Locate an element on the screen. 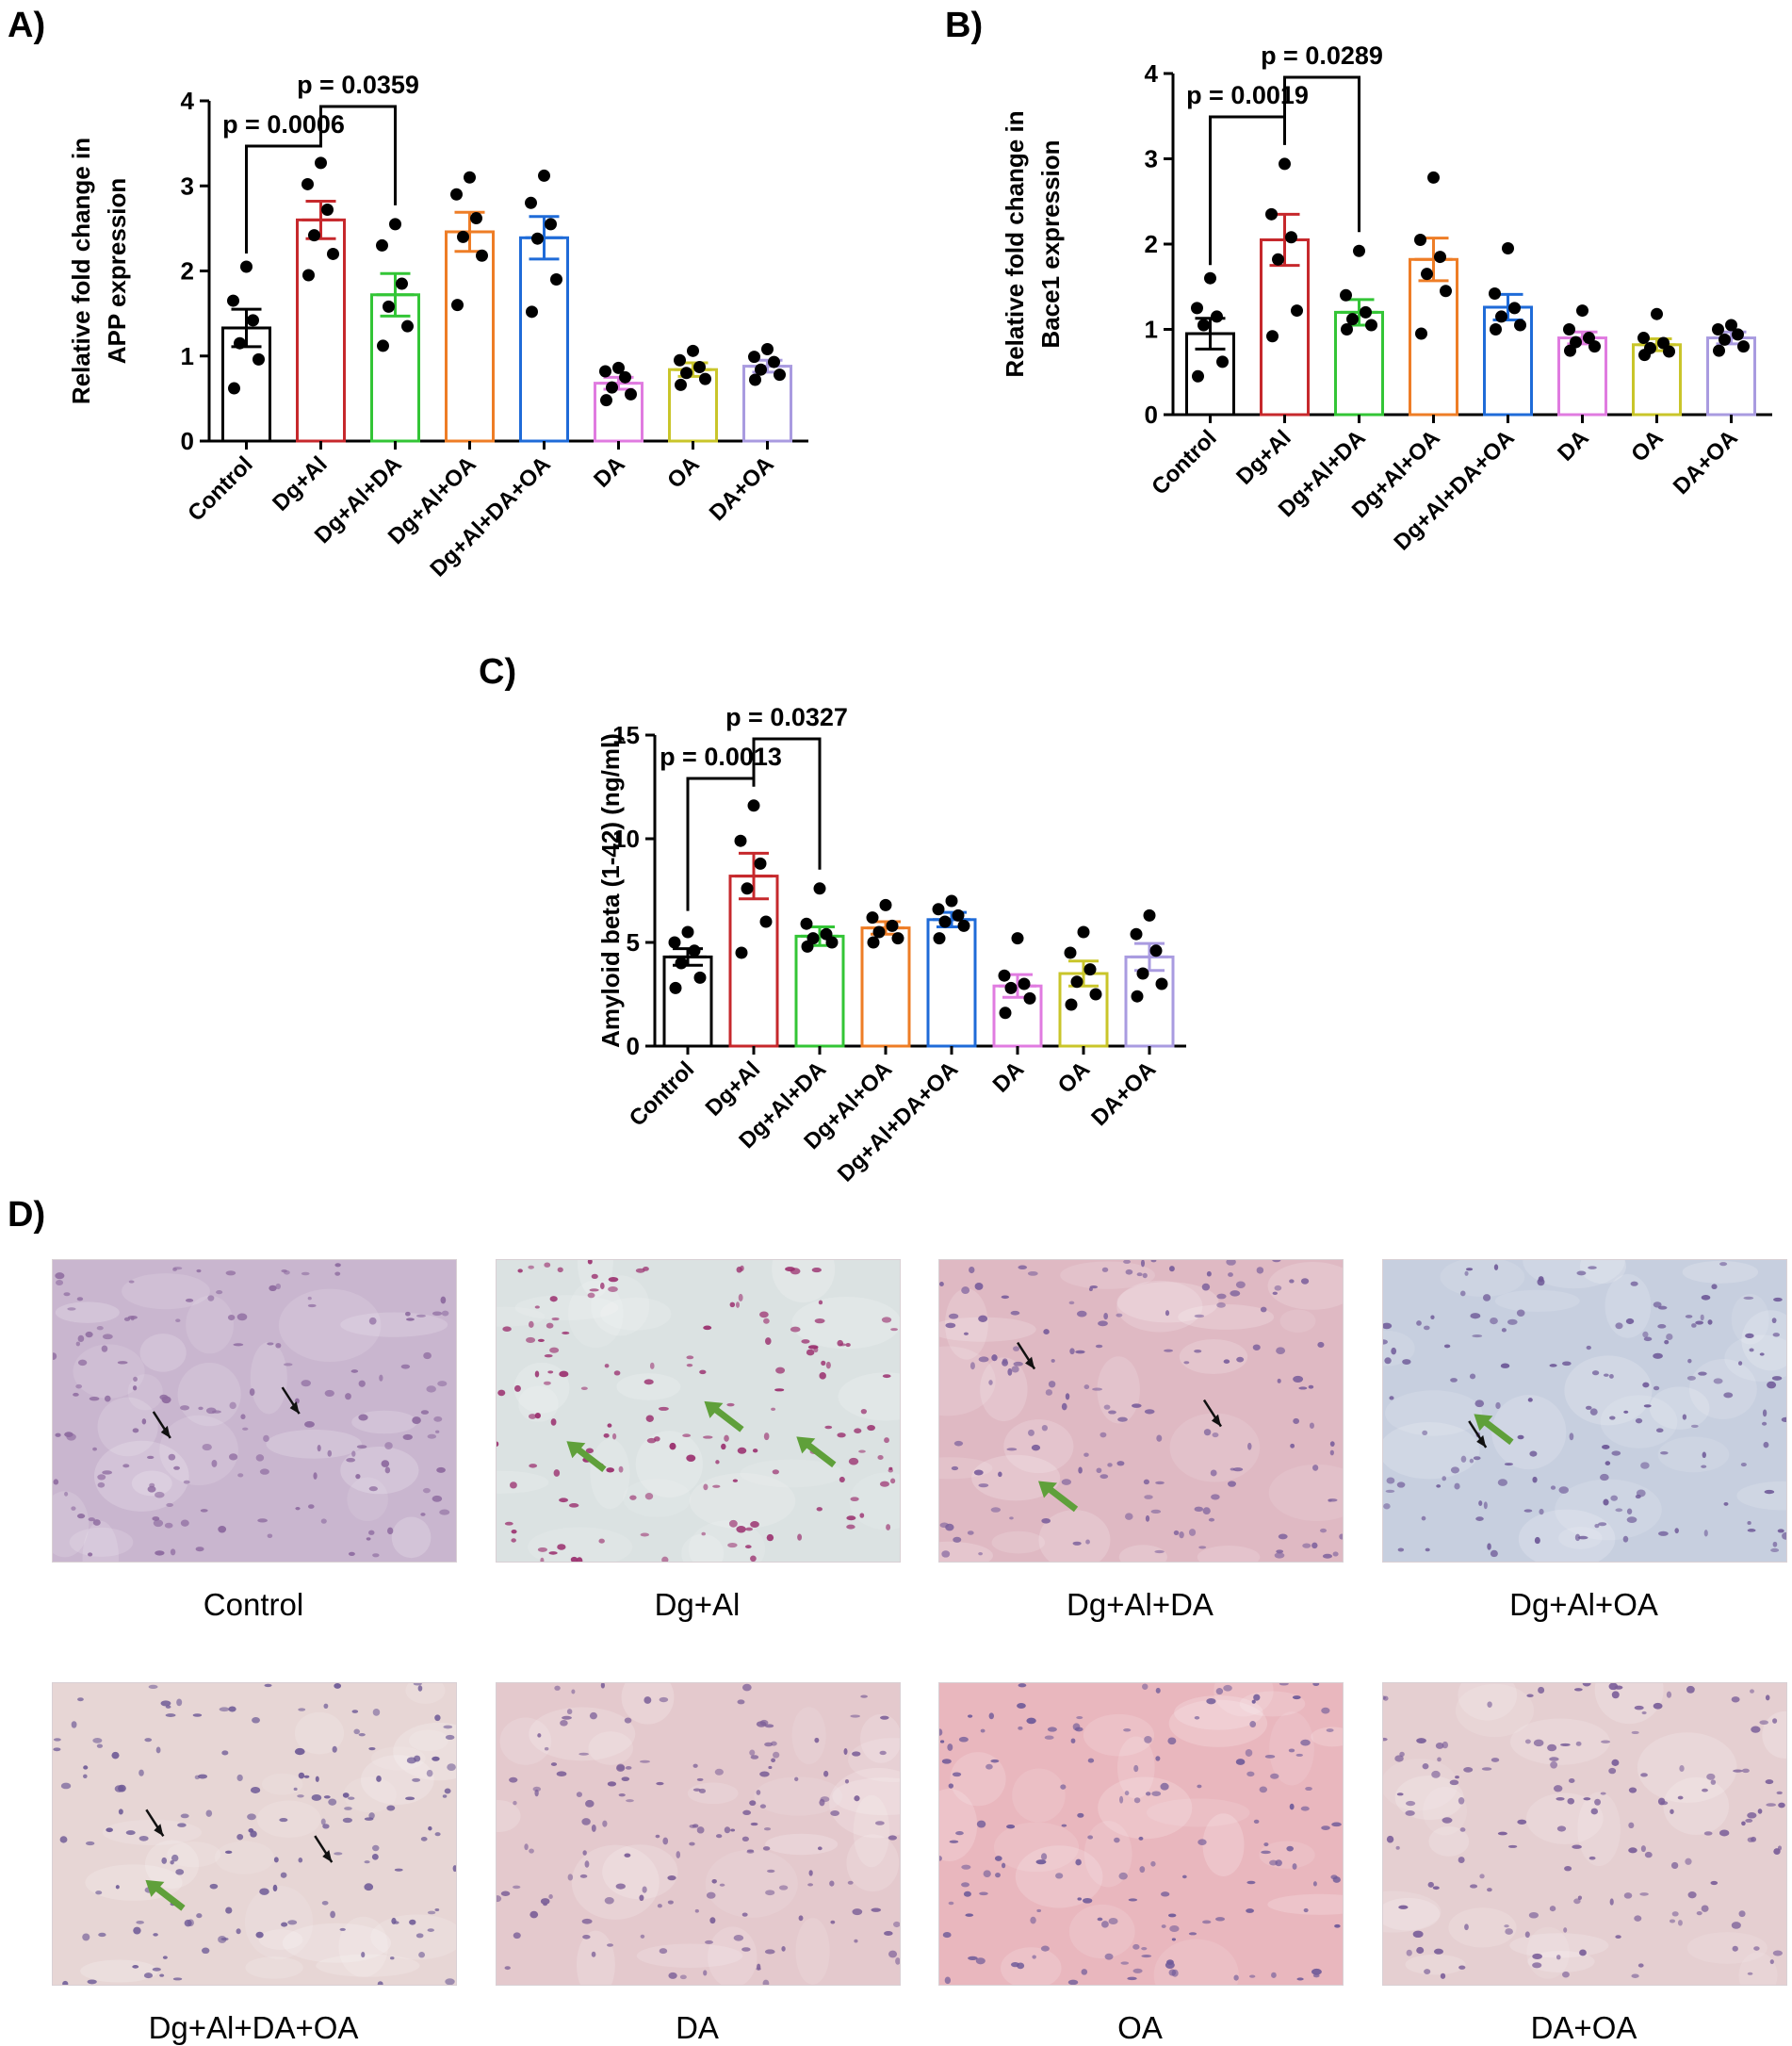 This screenshot has width=1792, height=2046. micrograph-caption: Dg+Al+OA is located at coordinates (1583, 1604).